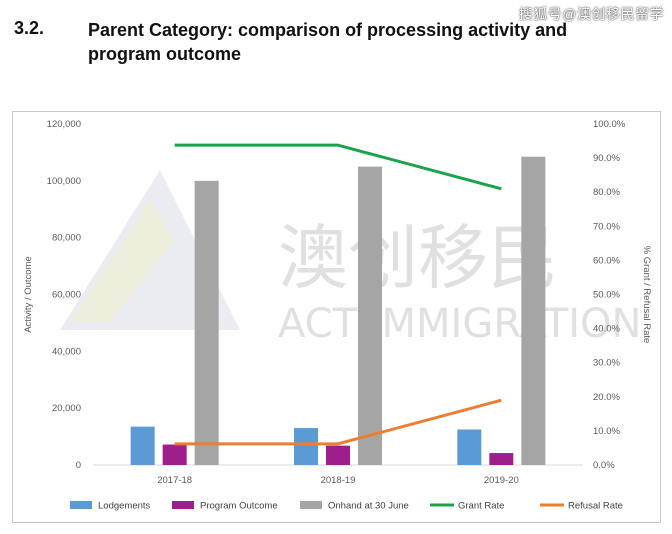 This screenshot has height=534, width=672. I want to click on y-left-tick-label: 120,000, so click(64, 124).